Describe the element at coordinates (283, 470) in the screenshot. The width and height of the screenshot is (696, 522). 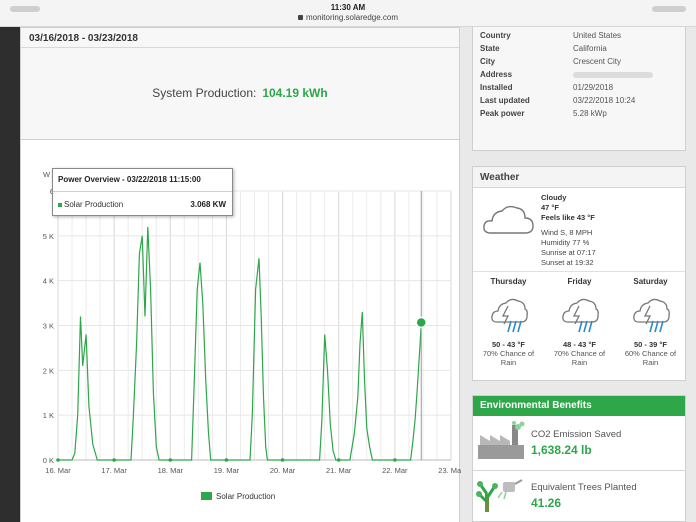
I see `x-tick-label: 20. Mar` at that location.